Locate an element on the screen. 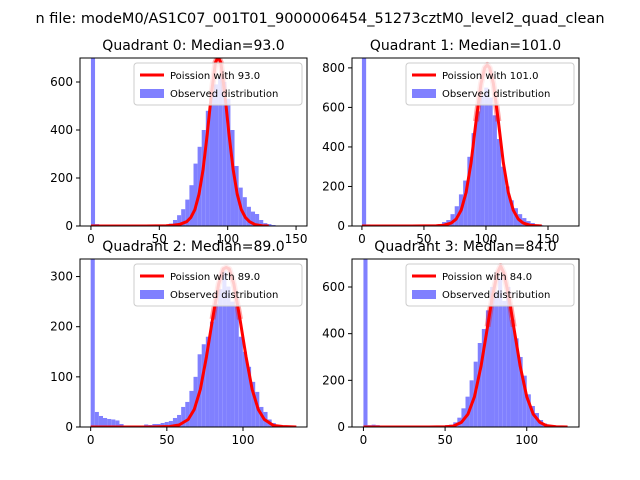 The width and height of the screenshot is (640, 480). legend: Poission with 93.0 Observed distribution is located at coordinates (218, 84).